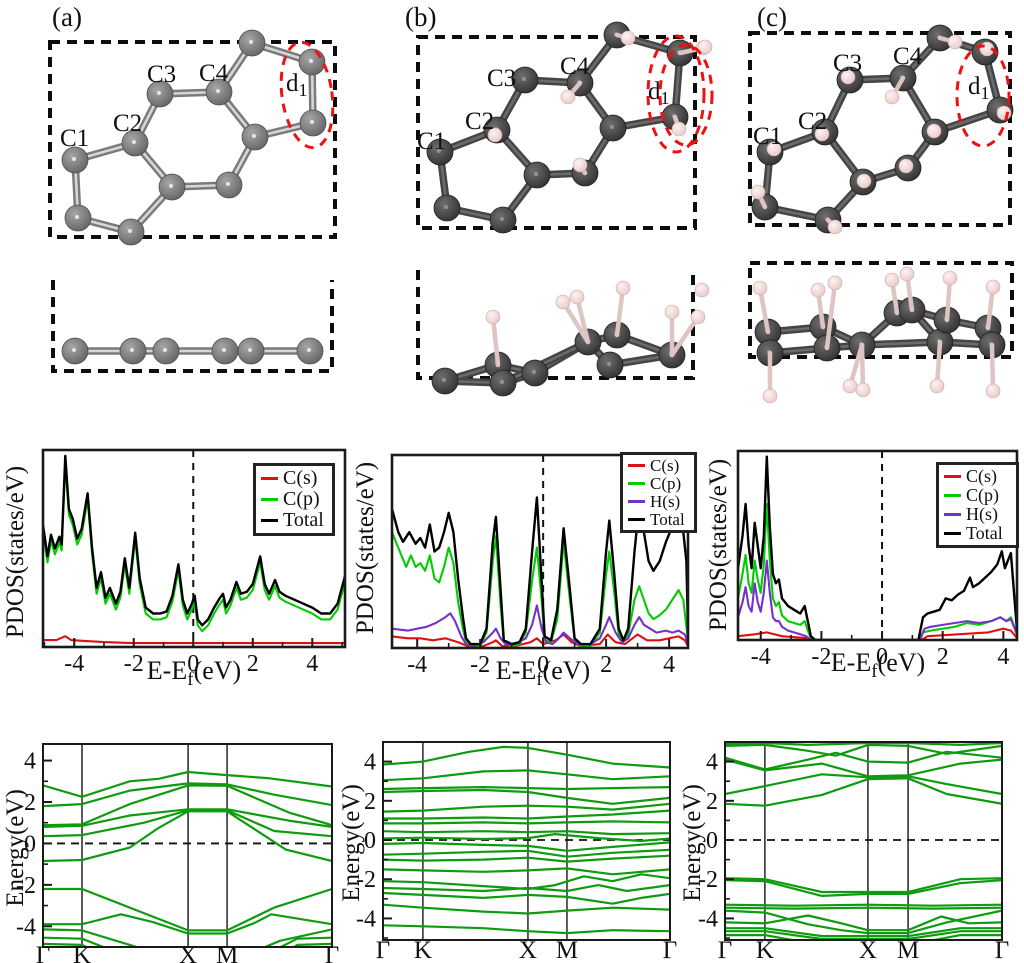 The width and height of the screenshot is (1024, 963). I want to click on legend-entry-H(s): H(s), so click(977, 514).